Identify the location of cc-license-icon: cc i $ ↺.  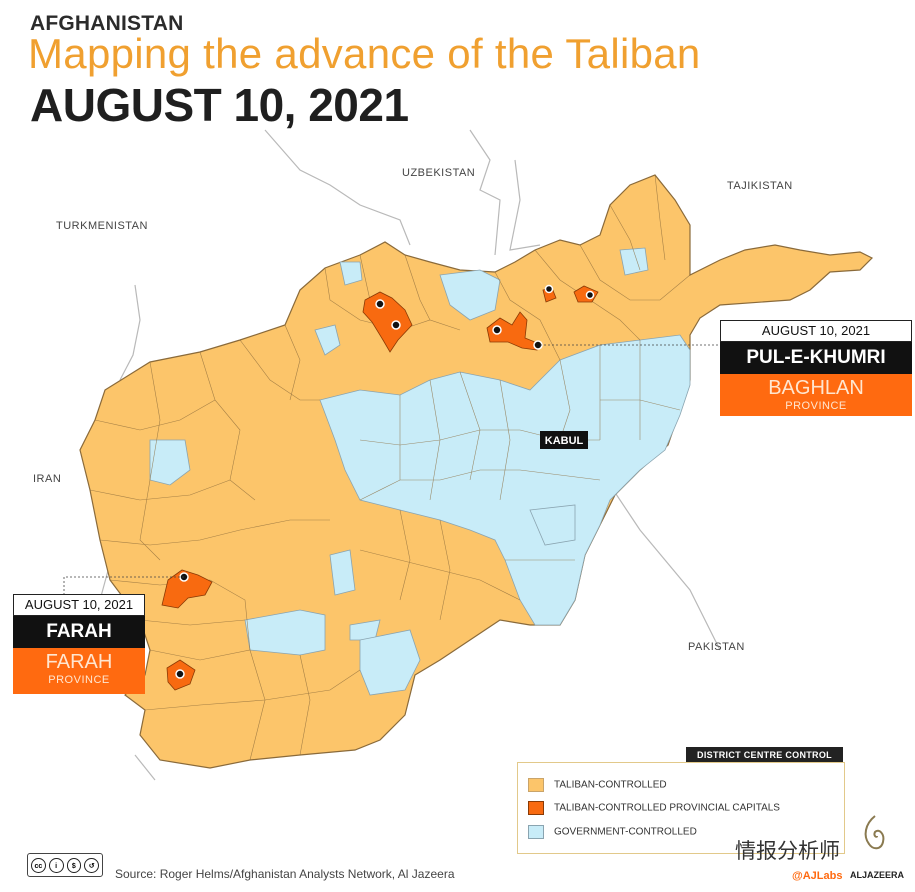
(65, 865).